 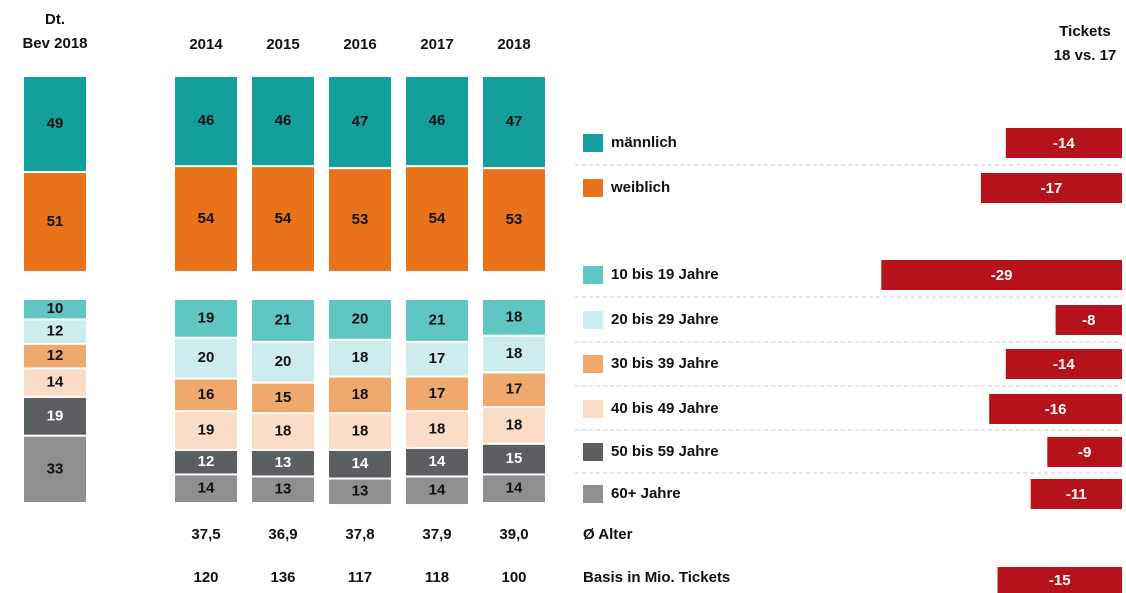 I want to click on year-label: 2018, so click(x=513, y=44).